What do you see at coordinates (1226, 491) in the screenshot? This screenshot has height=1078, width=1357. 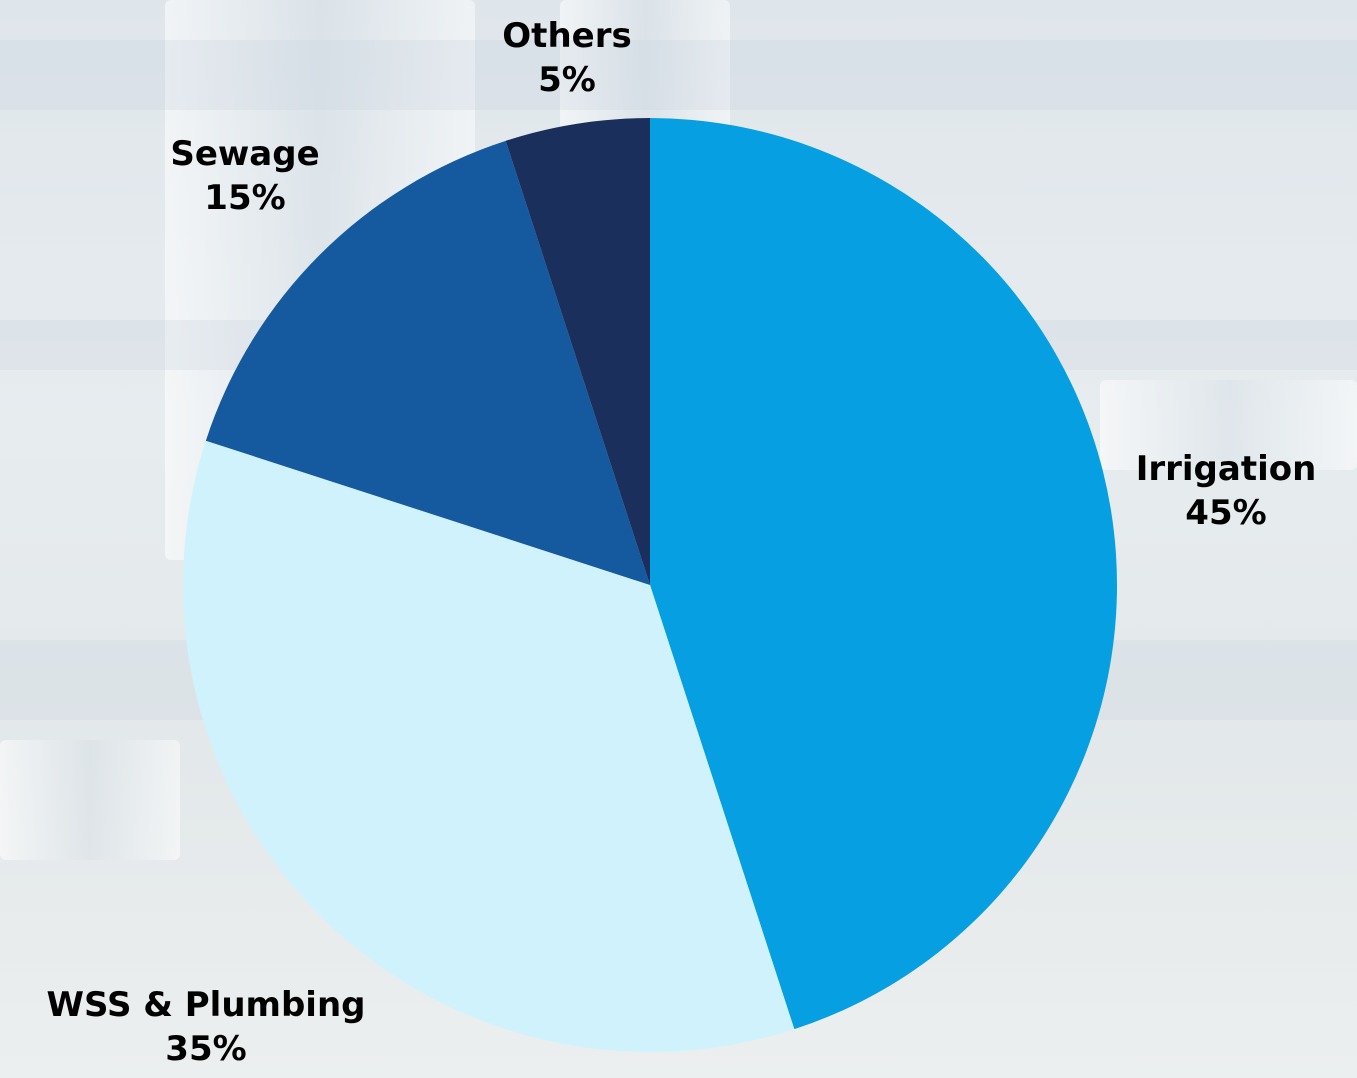 I see `label-irrigation: Irrigation 45%` at bounding box center [1226, 491].